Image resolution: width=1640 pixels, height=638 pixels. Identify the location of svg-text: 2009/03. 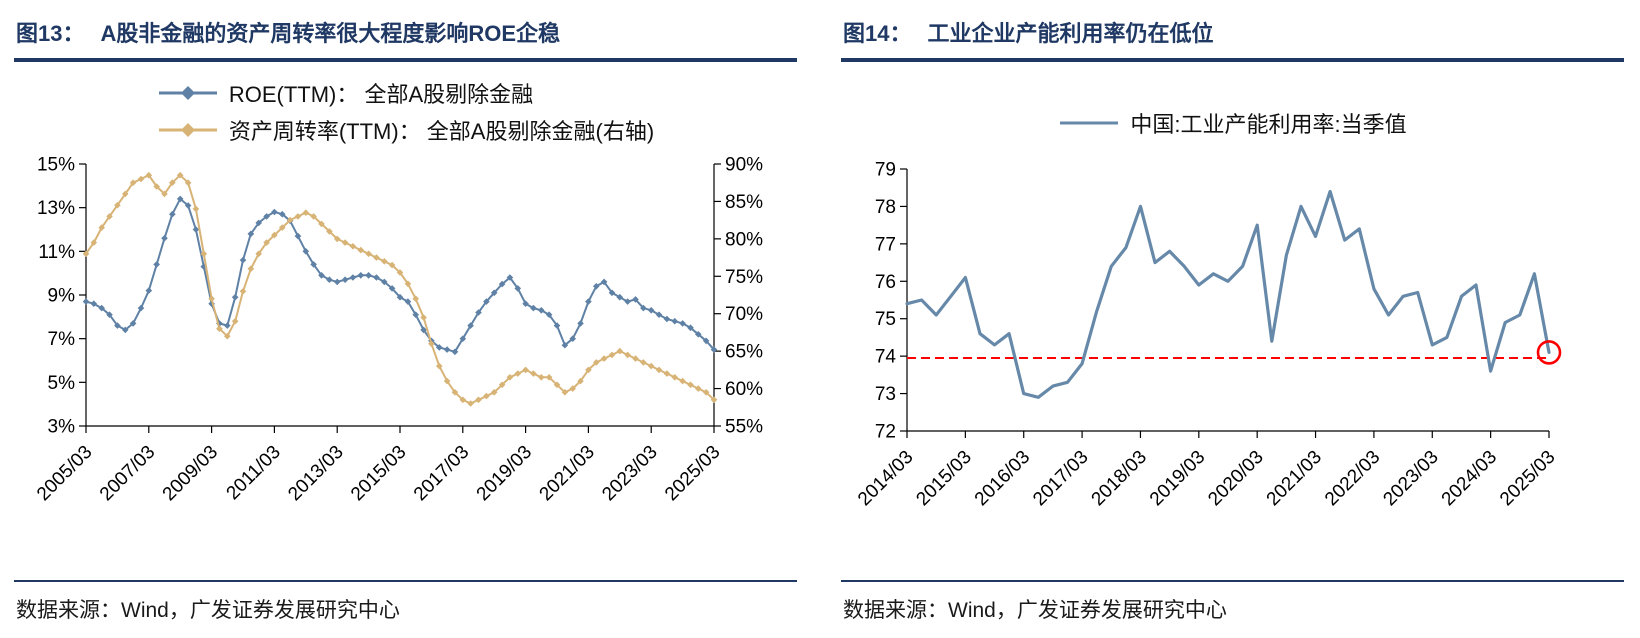
(189, 473).